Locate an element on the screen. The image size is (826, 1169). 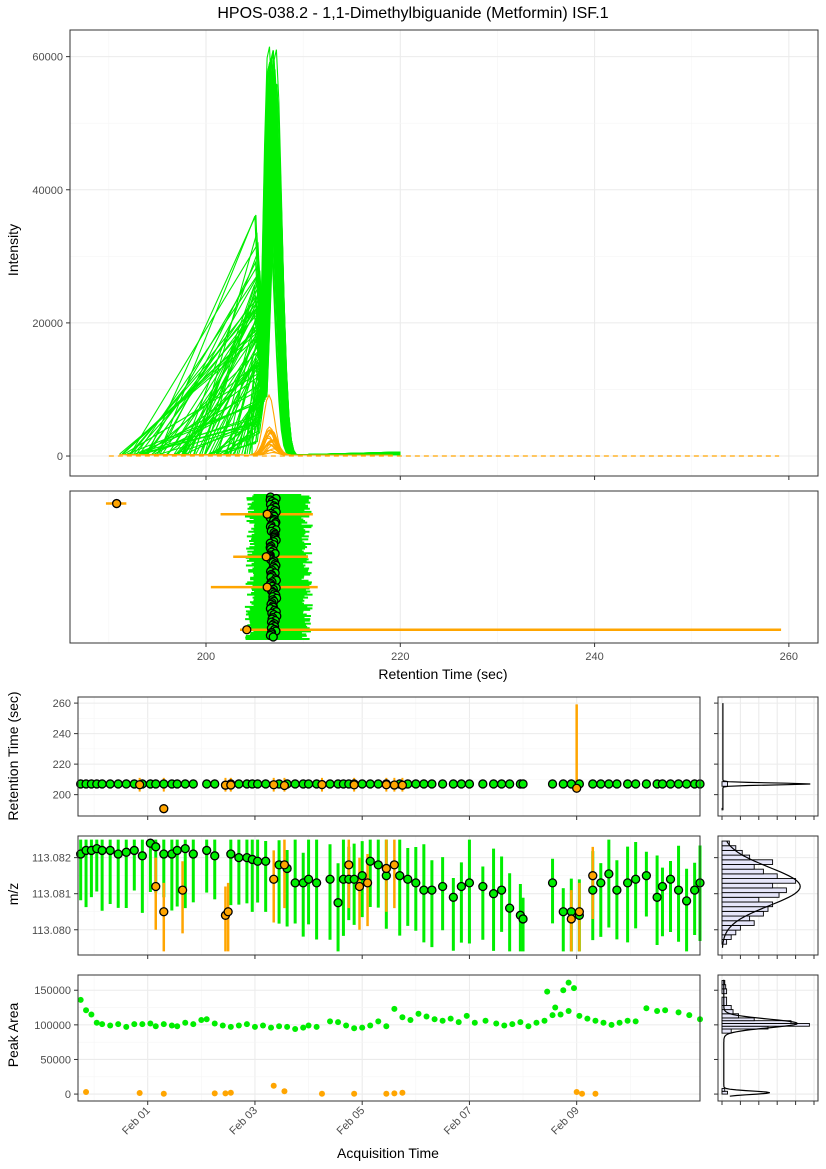
time-tick-label: Feb 07 is located at coordinates (458, 1121).